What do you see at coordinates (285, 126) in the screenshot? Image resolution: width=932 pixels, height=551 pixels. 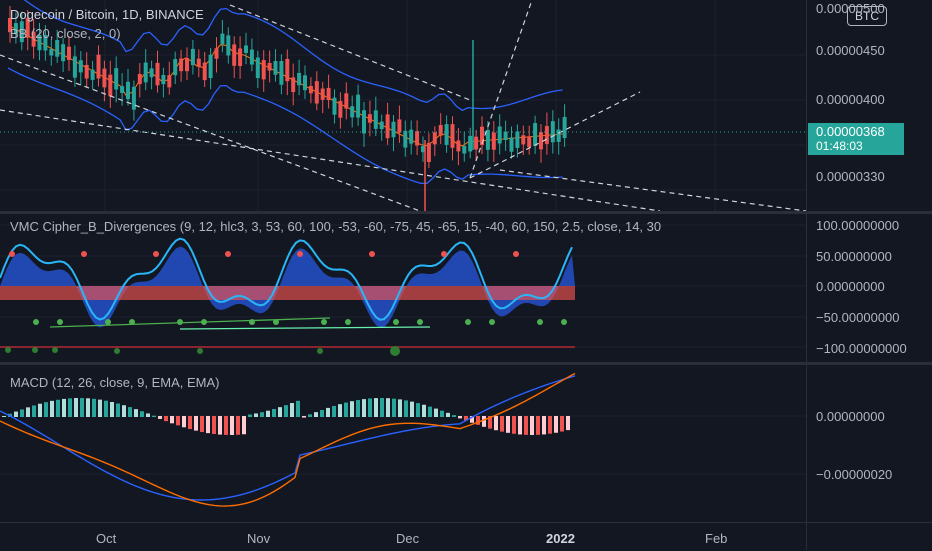 I see `bollinger-lower-band` at bounding box center [285, 126].